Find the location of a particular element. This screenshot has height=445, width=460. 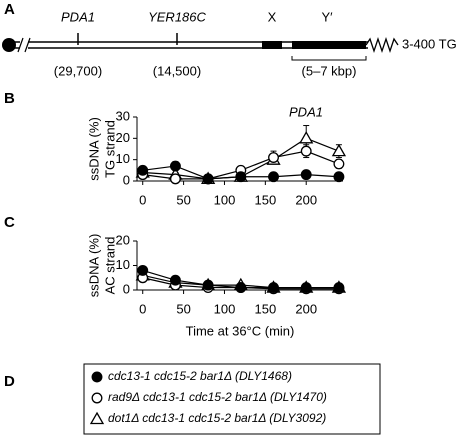

x-axis-label: Time at 36°C (min) is located at coordinates (240, 330).